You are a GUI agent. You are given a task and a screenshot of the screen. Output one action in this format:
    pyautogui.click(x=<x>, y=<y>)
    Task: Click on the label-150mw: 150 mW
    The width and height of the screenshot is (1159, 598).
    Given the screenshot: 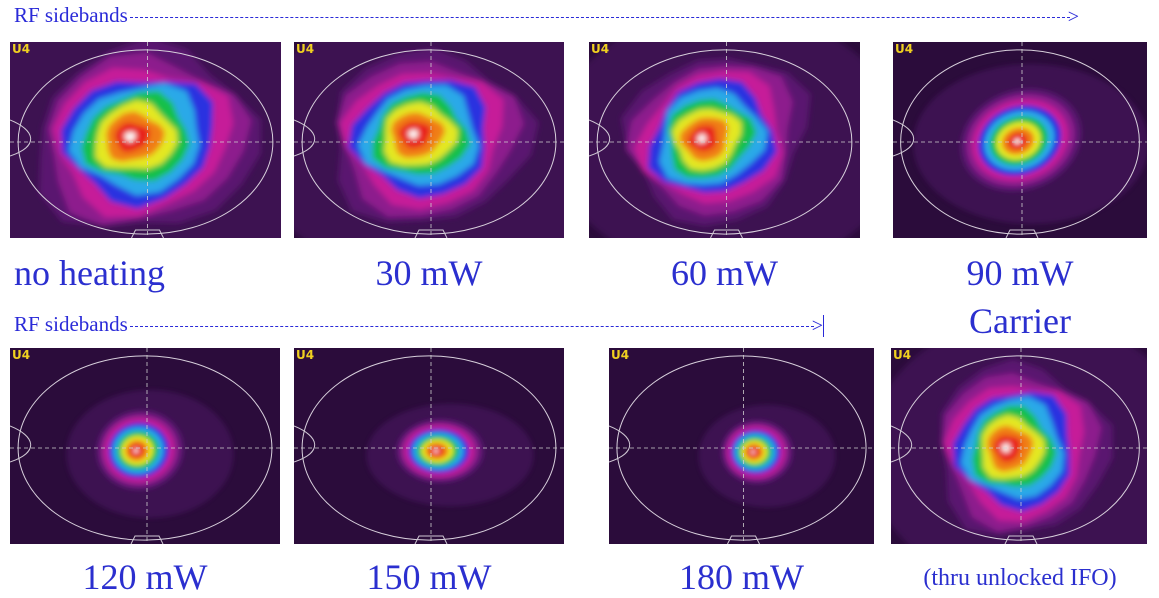 What is the action you would take?
    pyautogui.click(x=429, y=577)
    